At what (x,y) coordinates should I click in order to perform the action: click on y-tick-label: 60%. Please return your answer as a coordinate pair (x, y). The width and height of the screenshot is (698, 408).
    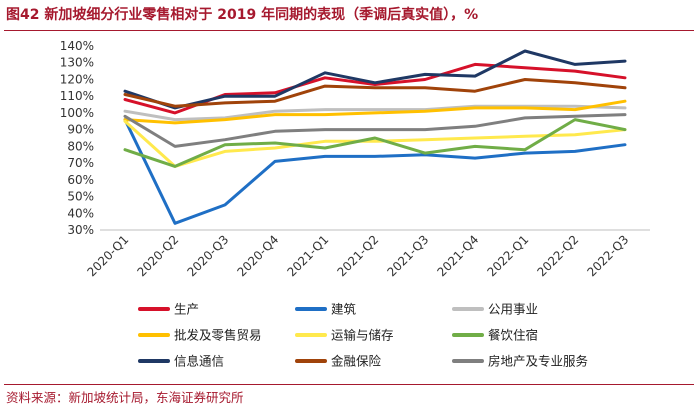
    Looking at the image, I should click on (80, 180).